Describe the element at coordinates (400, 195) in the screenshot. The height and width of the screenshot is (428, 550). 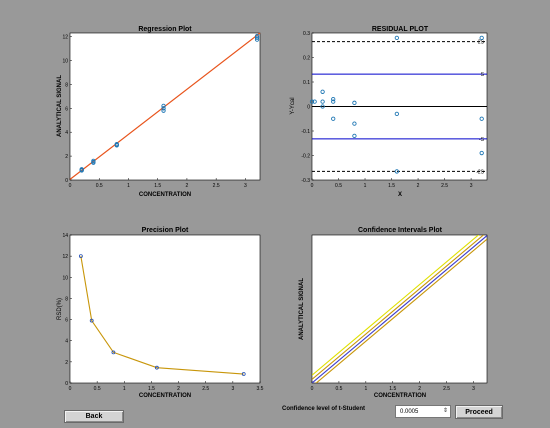
I see `residual-xlabel: X` at that location.